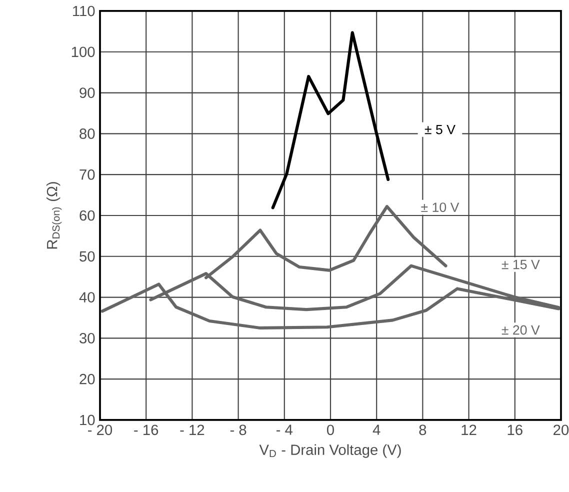 This screenshot has width=569, height=492. What do you see at coordinates (87, 338) in the screenshot?
I see `y-tick-label: 30` at bounding box center [87, 338].